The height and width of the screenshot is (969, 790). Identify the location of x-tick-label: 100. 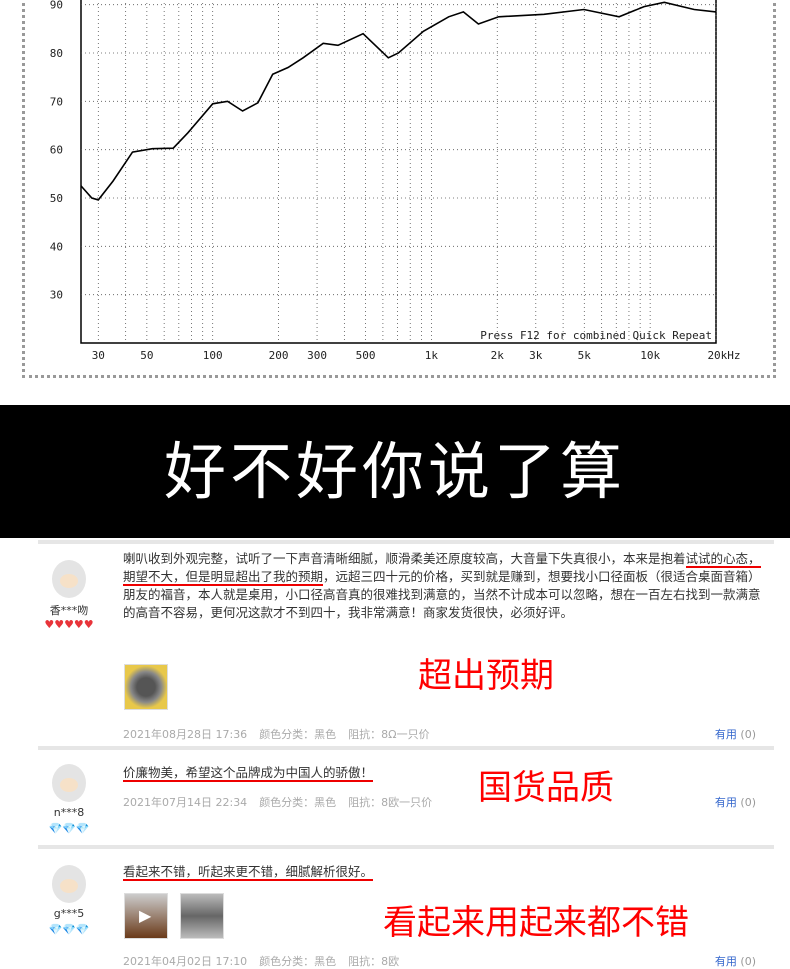
(213, 355).